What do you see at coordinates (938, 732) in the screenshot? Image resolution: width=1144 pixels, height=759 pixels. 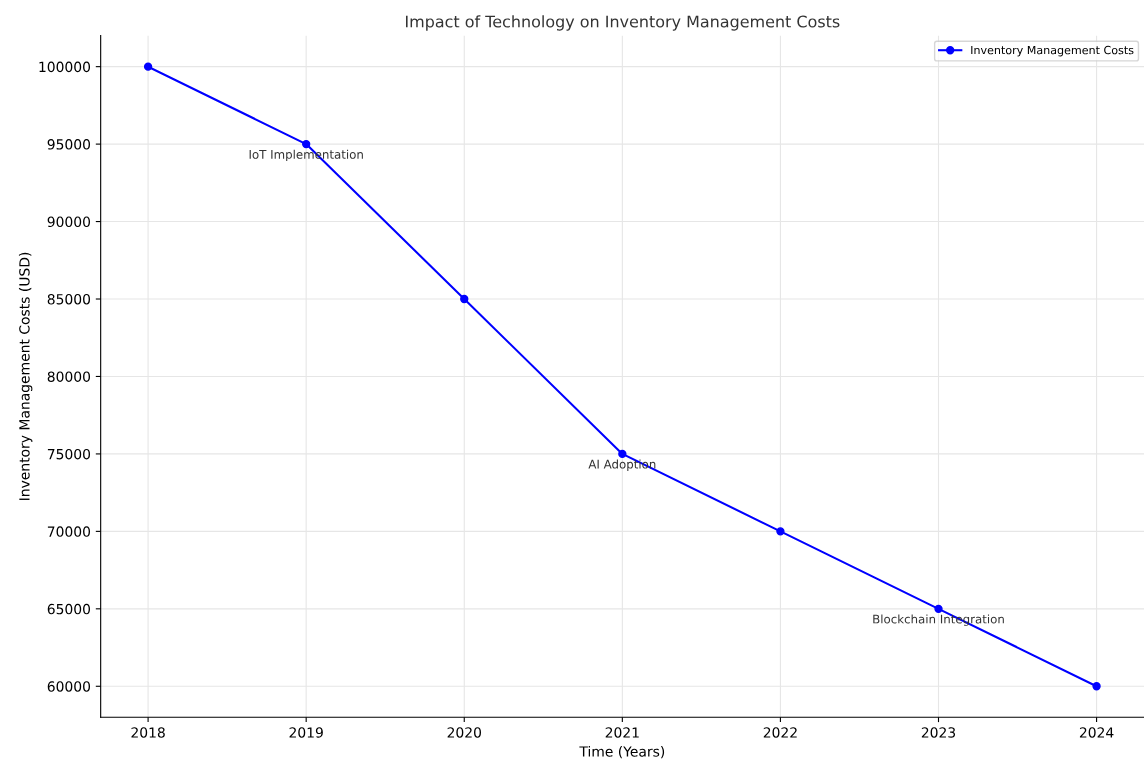 I see `x-tick-label: 2023` at bounding box center [938, 732].